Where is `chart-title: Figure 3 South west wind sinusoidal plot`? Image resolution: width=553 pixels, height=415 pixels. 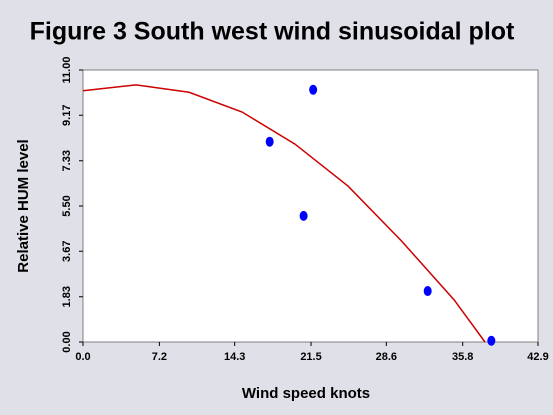
chart-title: Figure 3 South west wind sinusoidal plot is located at coordinates (272, 32).